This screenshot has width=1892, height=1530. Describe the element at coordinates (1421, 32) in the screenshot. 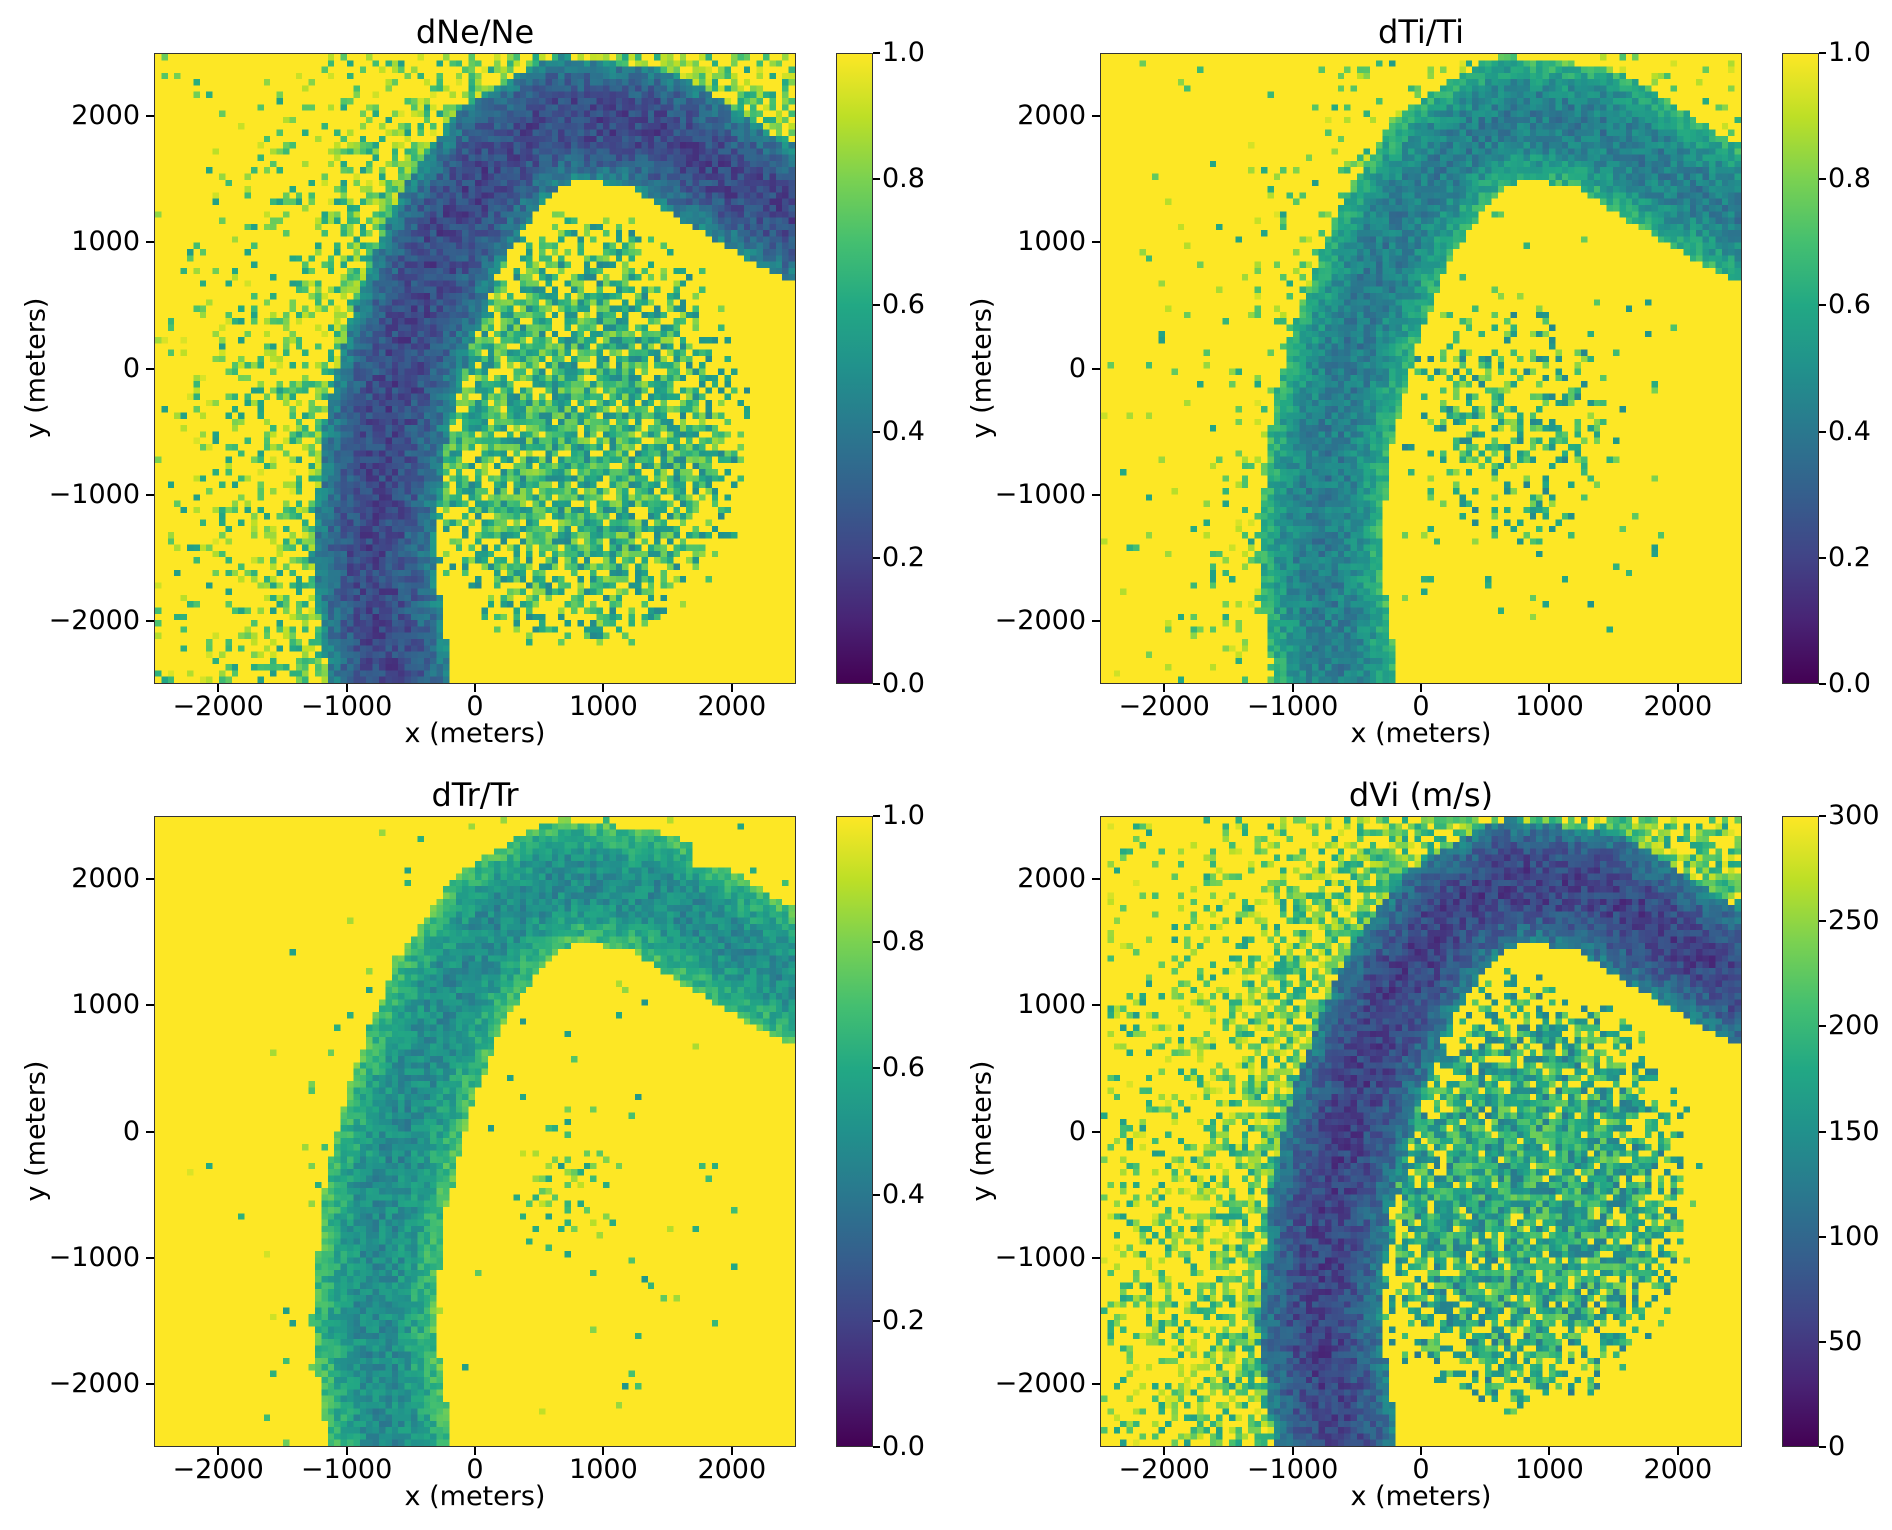

I see `chart-title: dTi/Ti` at that location.